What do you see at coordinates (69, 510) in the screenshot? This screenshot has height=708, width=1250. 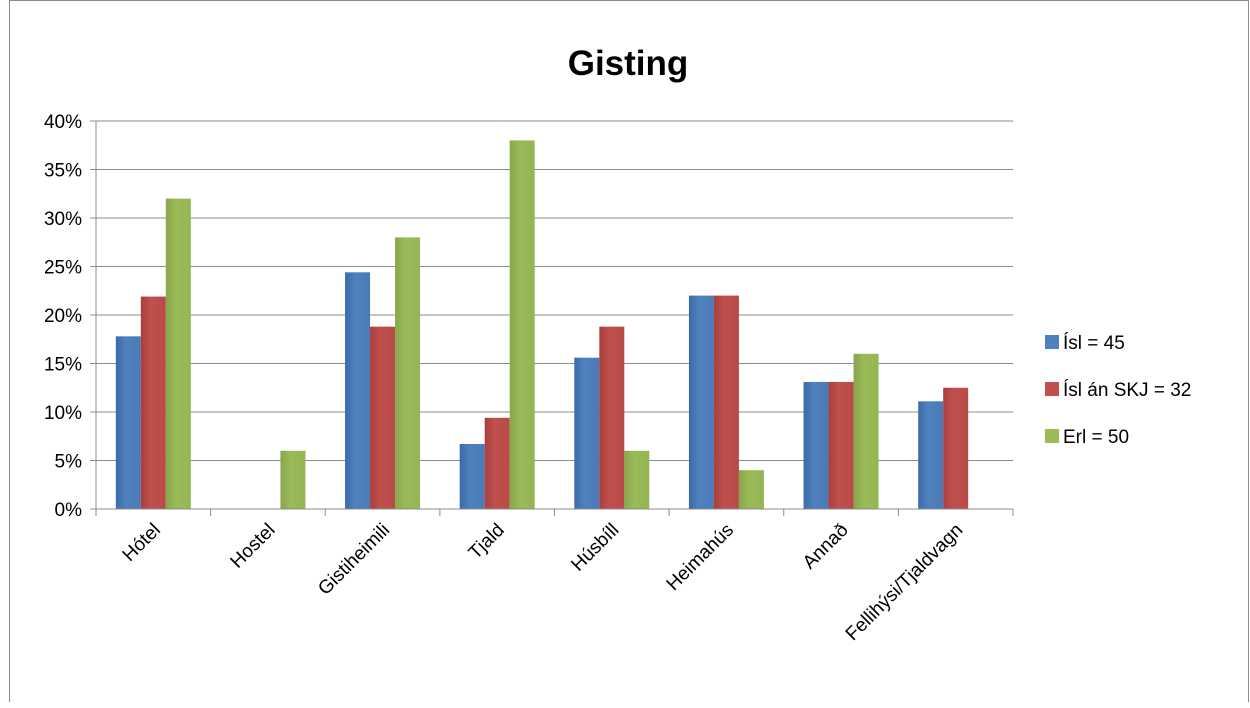 I see `y-tick-label: 0%` at bounding box center [69, 510].